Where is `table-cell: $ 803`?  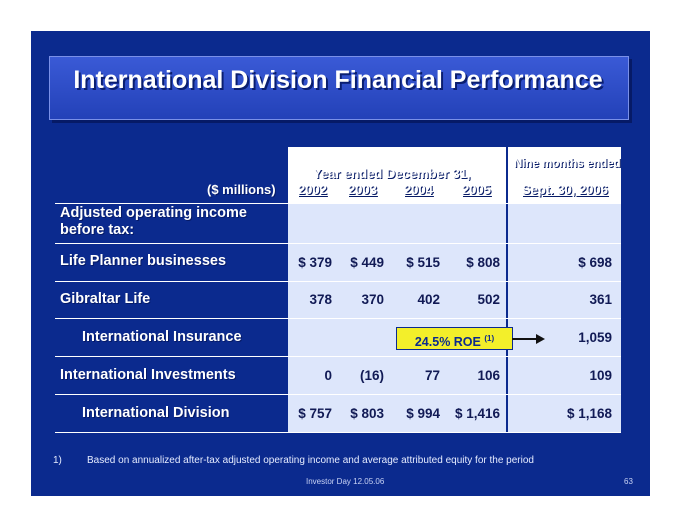
table-cell: $ 803 is located at coordinates (367, 413).